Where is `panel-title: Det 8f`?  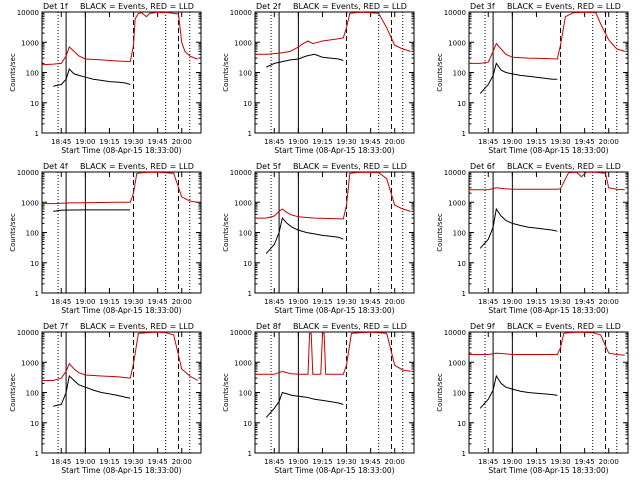 panel-title: Det 8f is located at coordinates (268, 326).